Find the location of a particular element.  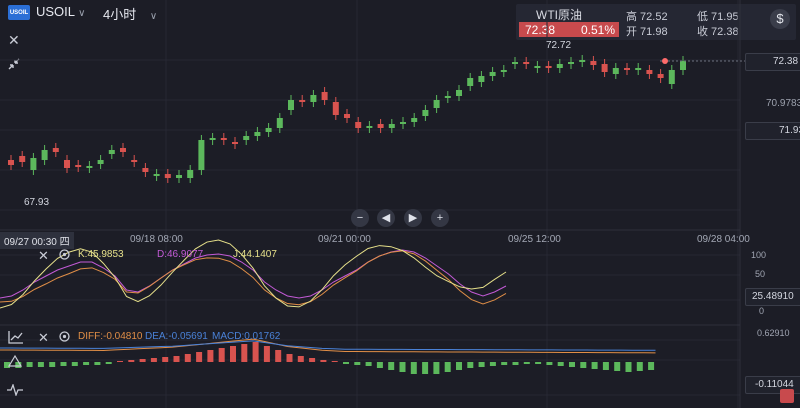

symbol-label: USOIL is located at coordinates (55, 11).